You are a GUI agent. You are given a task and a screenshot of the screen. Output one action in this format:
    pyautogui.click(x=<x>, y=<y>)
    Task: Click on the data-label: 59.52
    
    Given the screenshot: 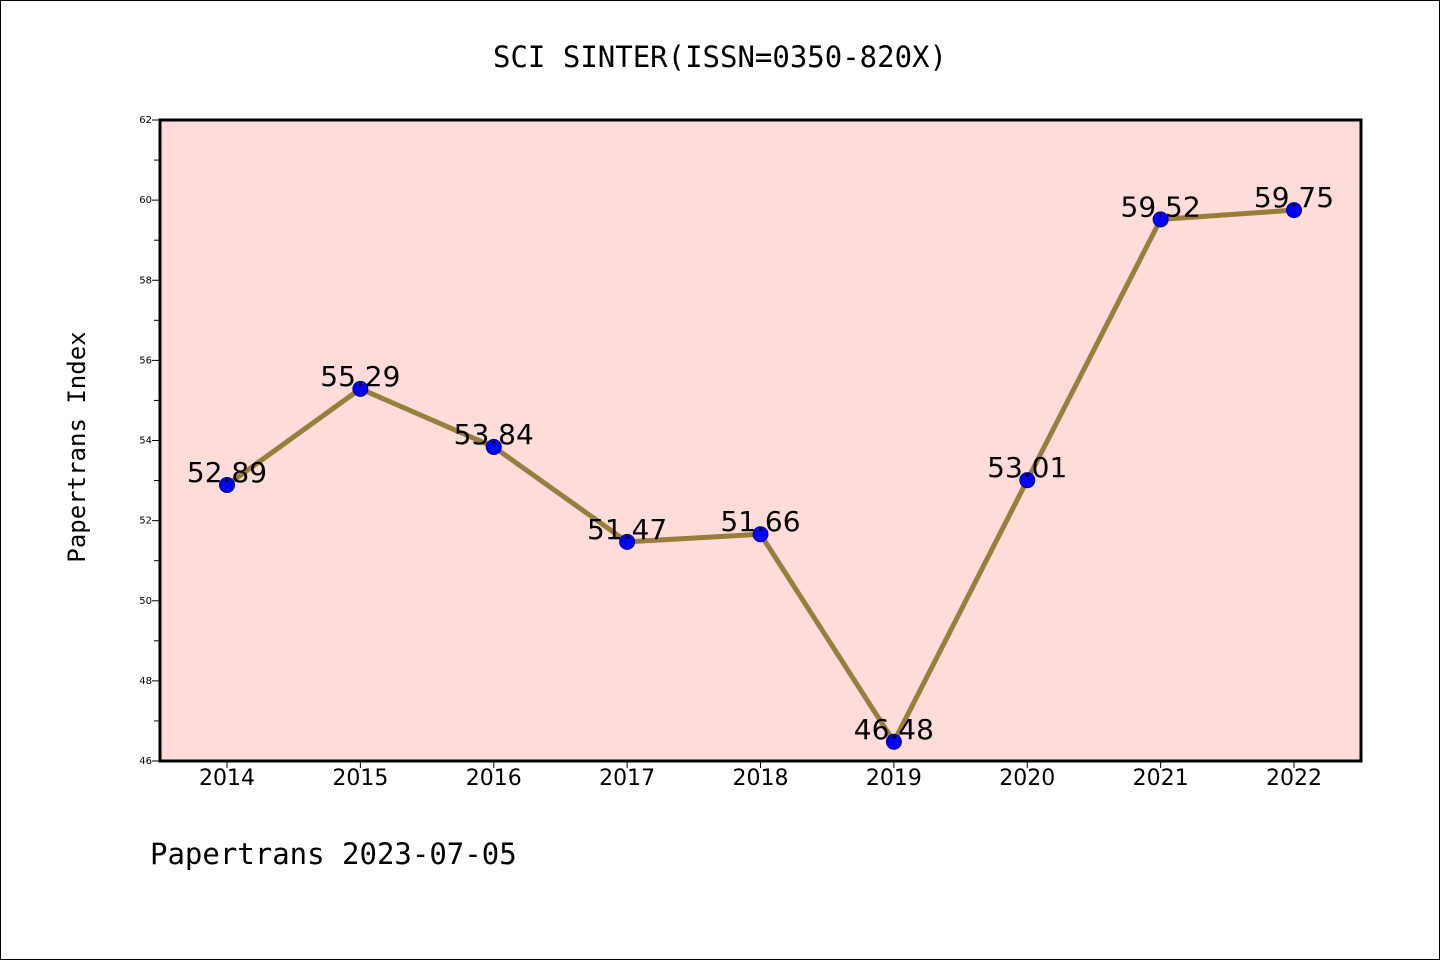 What is the action you would take?
    pyautogui.click(x=1161, y=206)
    